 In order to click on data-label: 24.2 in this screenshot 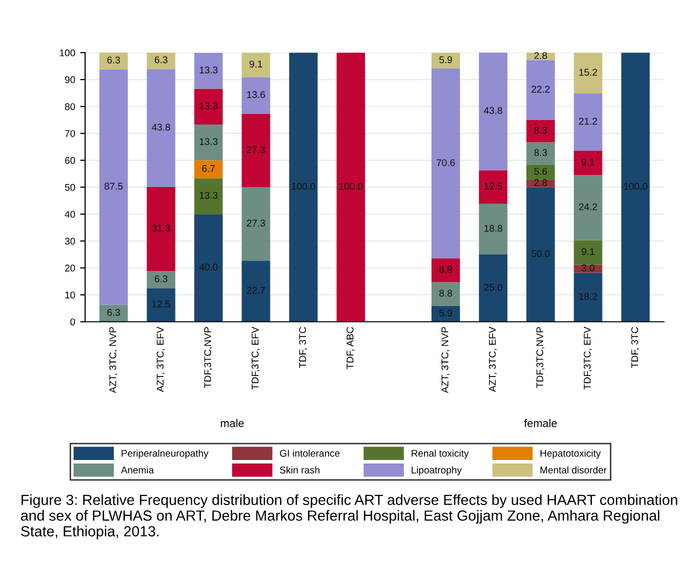, I will do `click(588, 206)`.